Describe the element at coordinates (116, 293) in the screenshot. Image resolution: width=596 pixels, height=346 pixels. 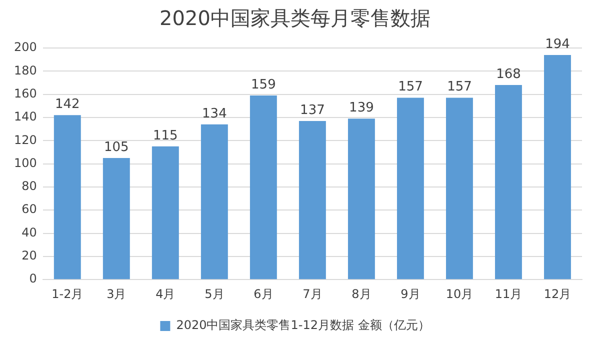
I see `x-tick-label: 3月` at that location.